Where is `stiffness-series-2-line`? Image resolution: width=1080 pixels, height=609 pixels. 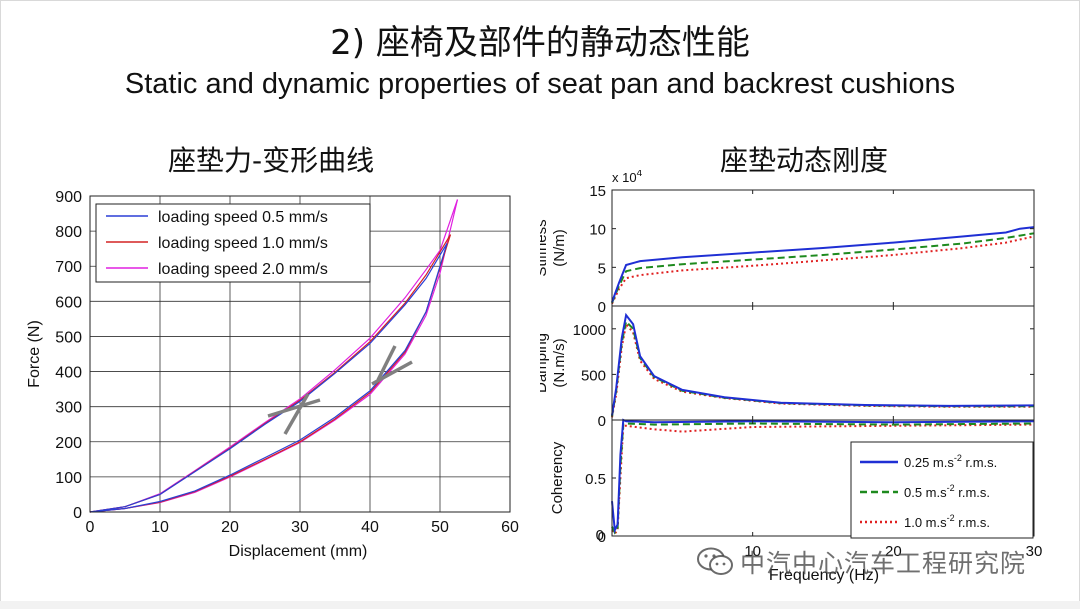
stiffness-series-2-line is located at coordinates (823, 270).